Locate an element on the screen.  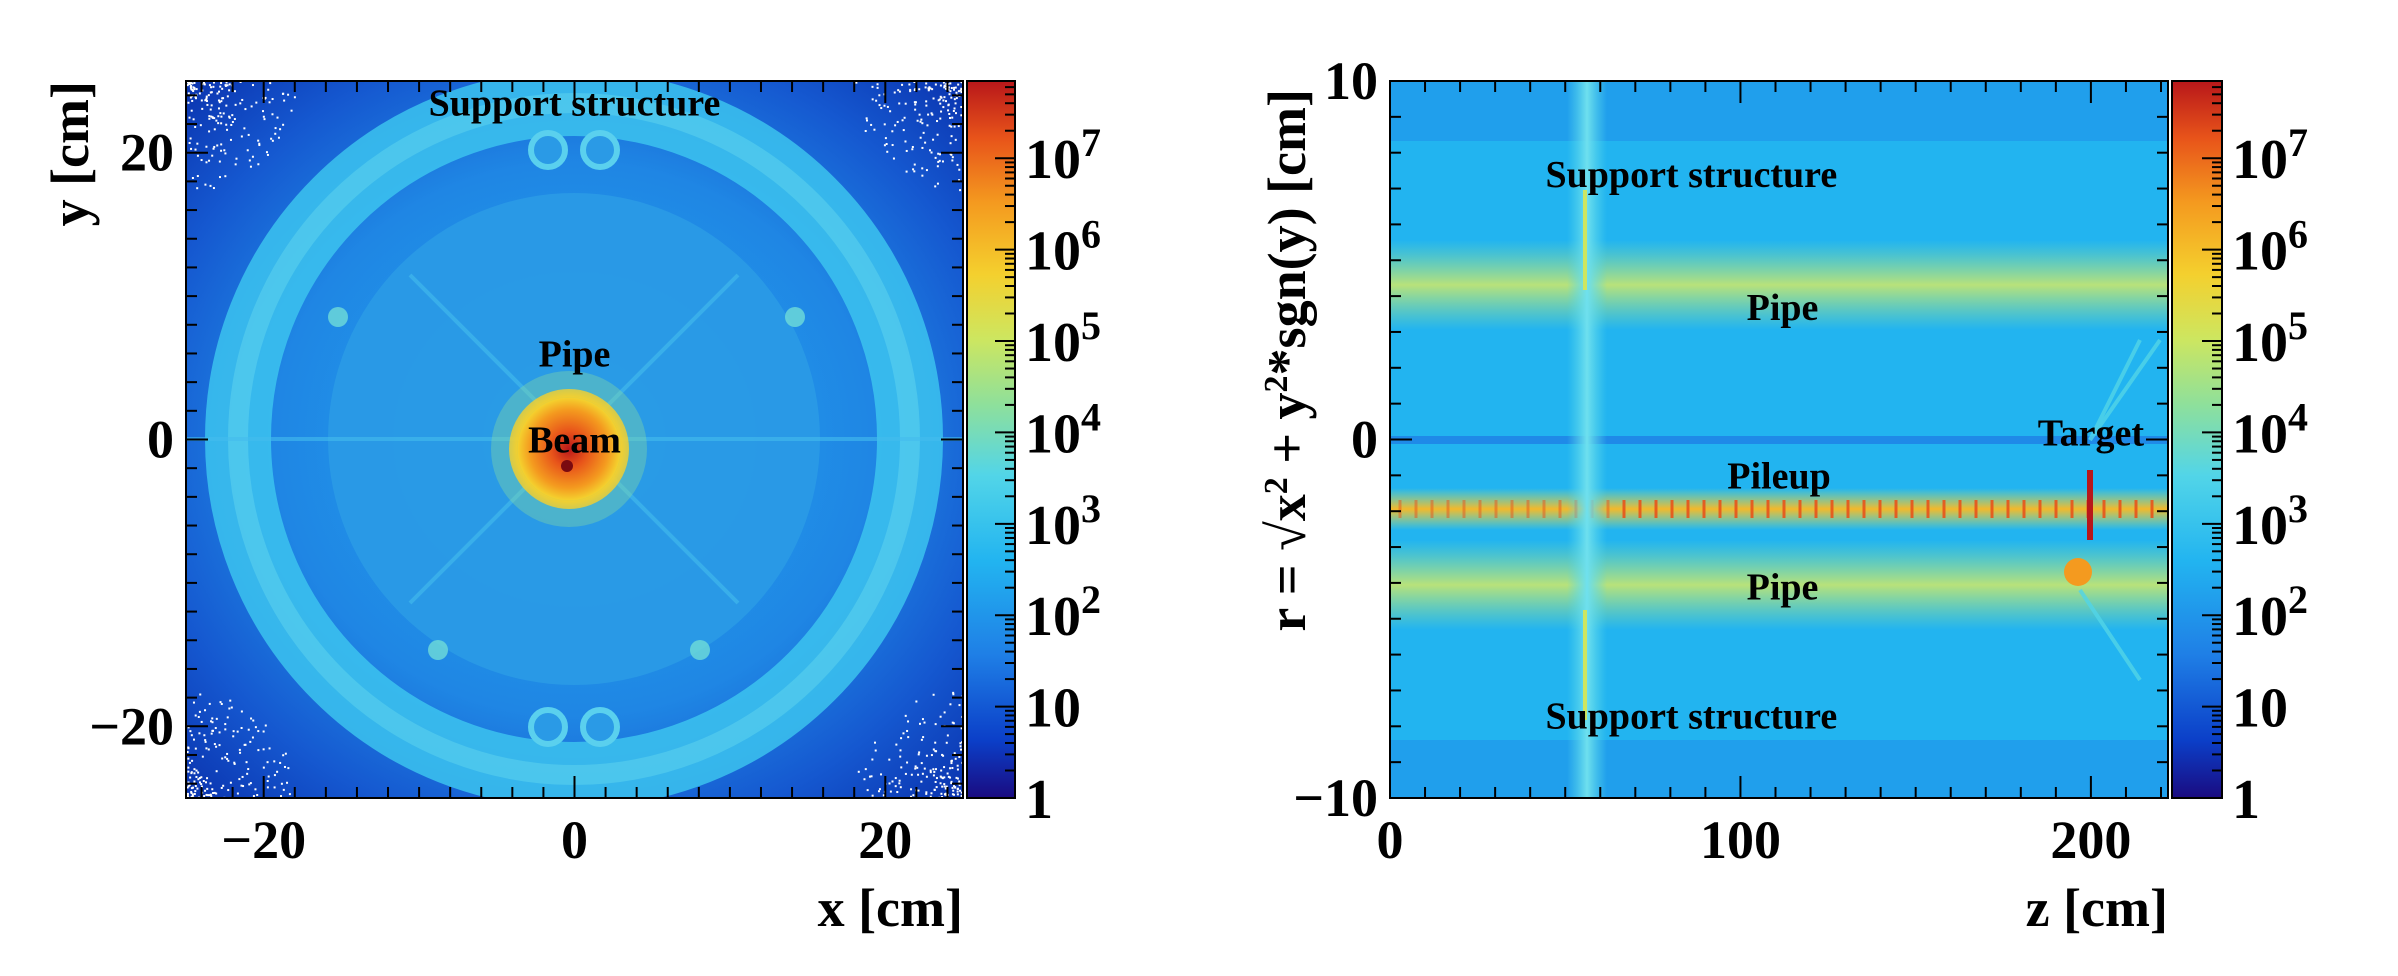
annotation: Target is located at coordinates (2091, 433).